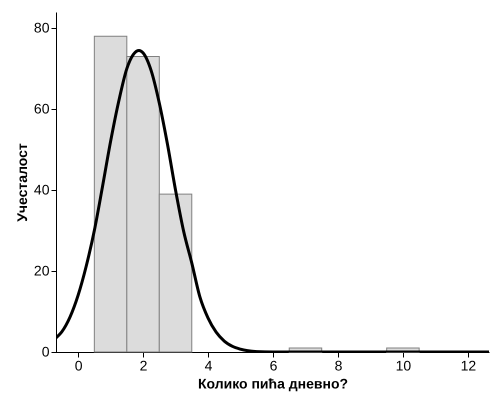 This screenshot has width=490, height=400. Describe the element at coordinates (22, 182) in the screenshot. I see `y-axis-title: Учесталост` at that location.